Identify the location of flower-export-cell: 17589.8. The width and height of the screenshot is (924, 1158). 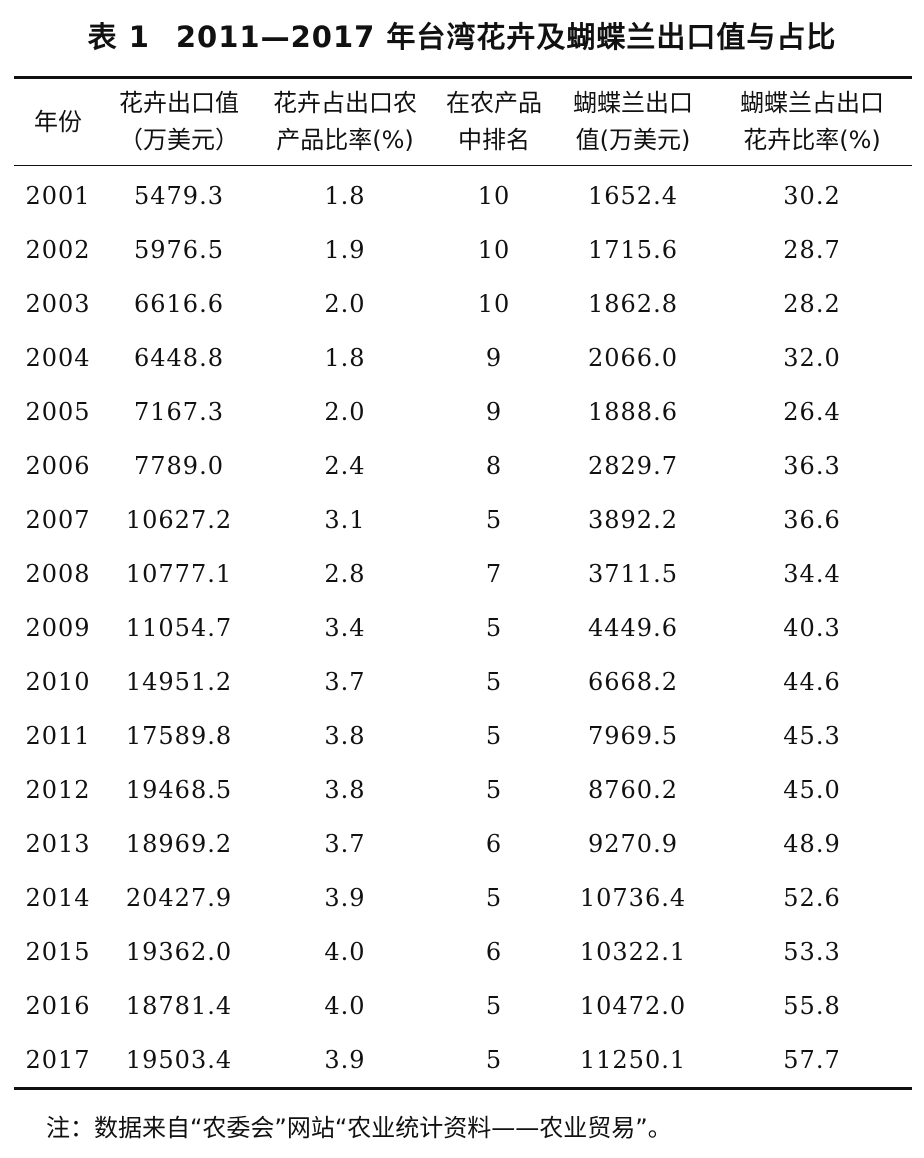
(179, 736).